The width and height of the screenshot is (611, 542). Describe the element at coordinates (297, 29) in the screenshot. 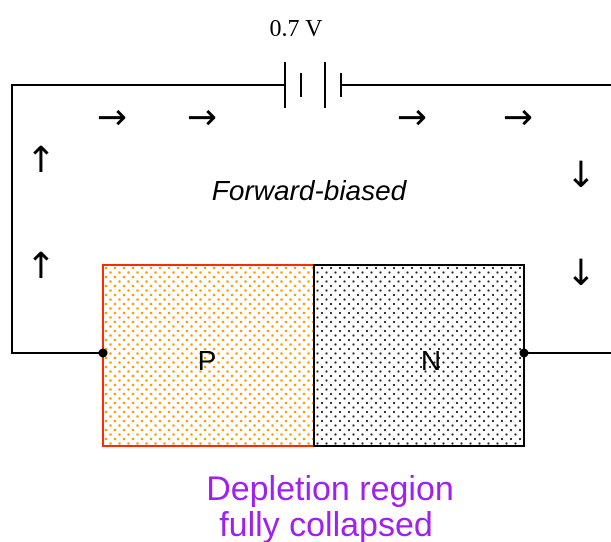

I see `battery-voltage-label: 0.7 V` at that location.